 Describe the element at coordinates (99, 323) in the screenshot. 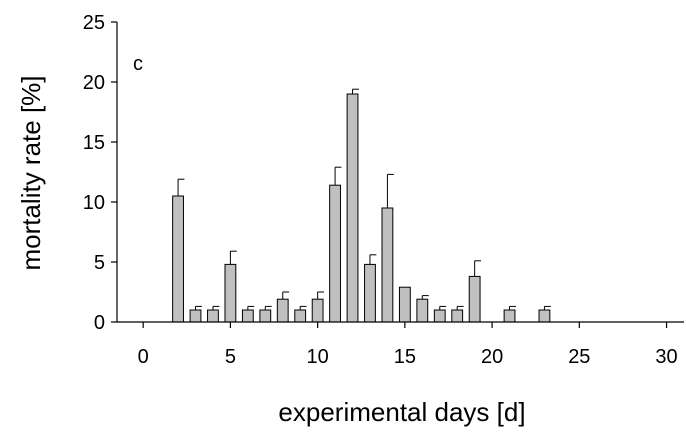

I see `y-tick-label: 0` at that location.